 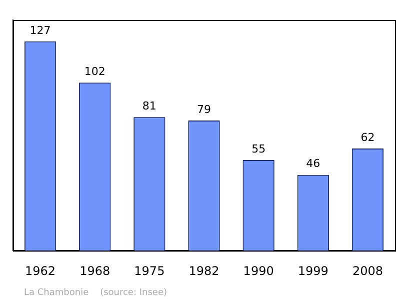 What do you see at coordinates (40, 30) in the screenshot?
I see `data-label: 127` at bounding box center [40, 30].